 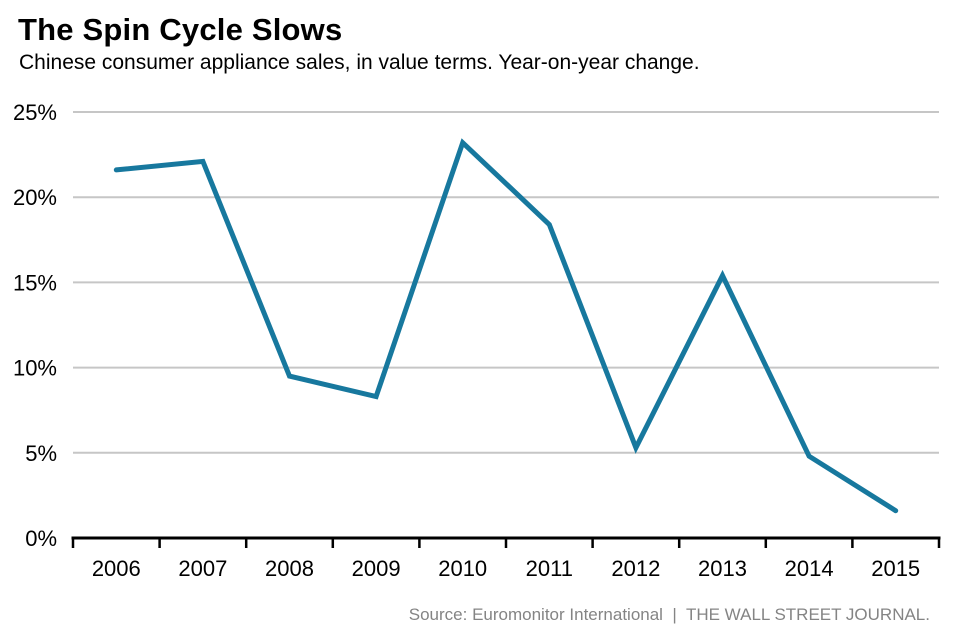 I want to click on y-axis-label: 15%, so click(x=35, y=282).